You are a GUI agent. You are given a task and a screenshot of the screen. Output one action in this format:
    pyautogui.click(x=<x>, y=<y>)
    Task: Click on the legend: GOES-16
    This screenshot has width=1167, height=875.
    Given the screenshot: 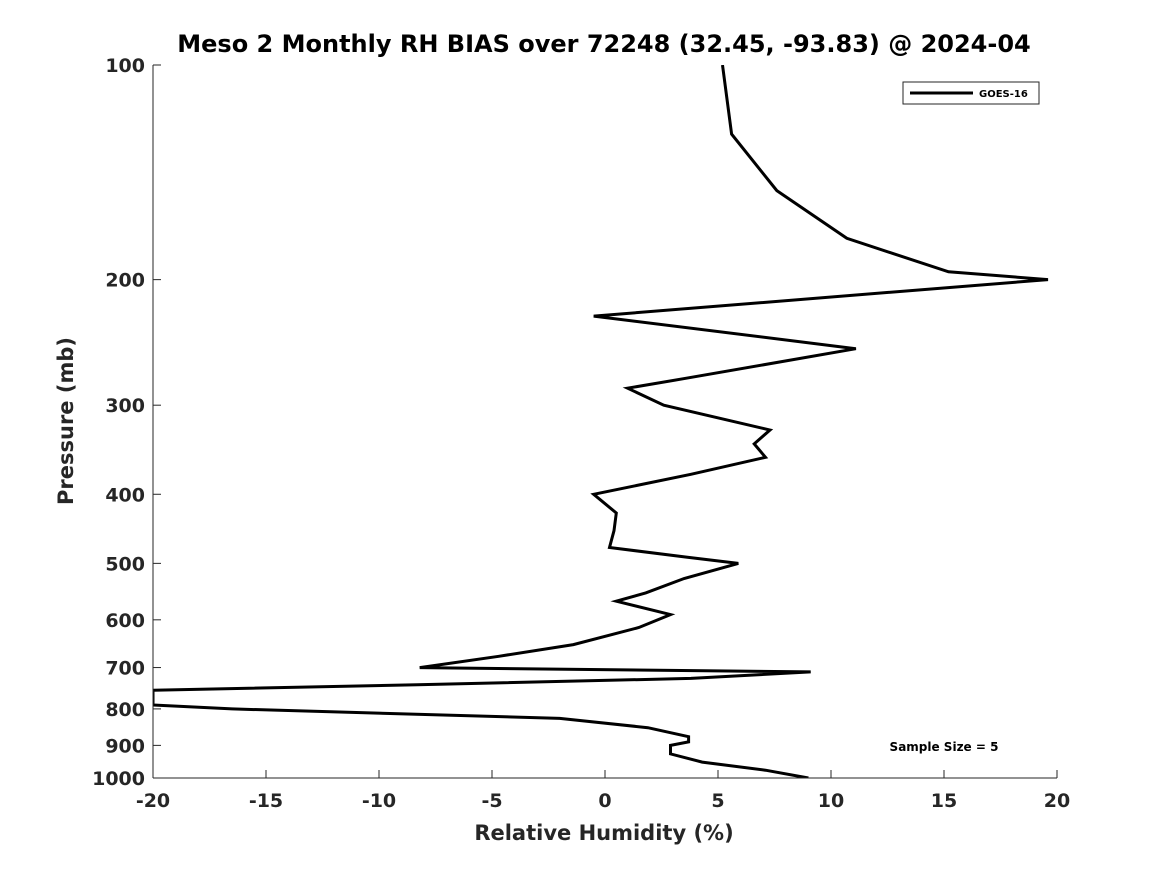 What is the action you would take?
    pyautogui.click(x=971, y=93)
    